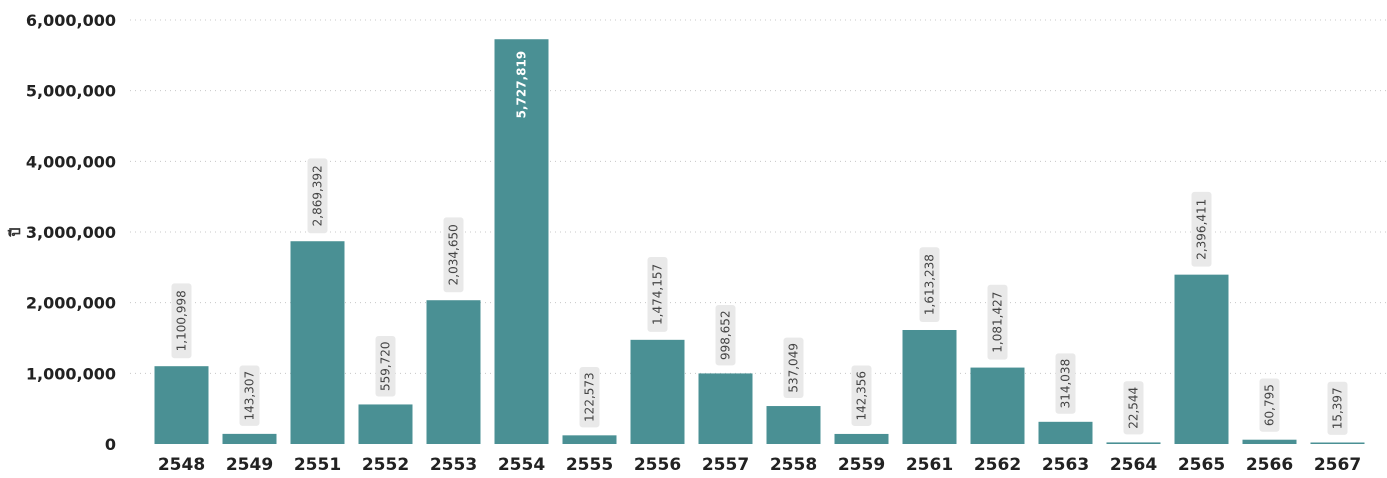 Image resolution: width=1387 pixels, height=478 pixels. What do you see at coordinates (929, 465) in the screenshot?
I see `x-tick-label: 2561` at bounding box center [929, 465].